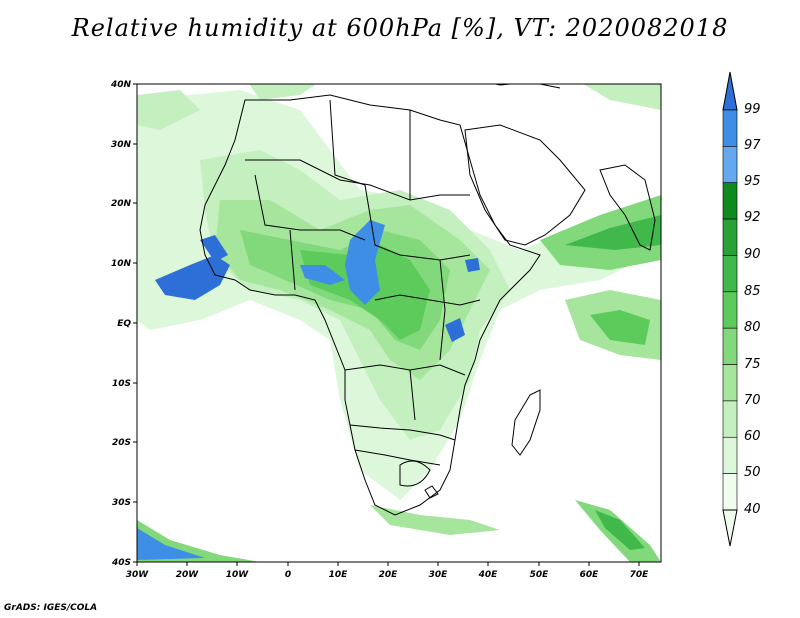  Describe the element at coordinates (124, 324) in the screenshot. I see `lat-label: EQ` at that location.